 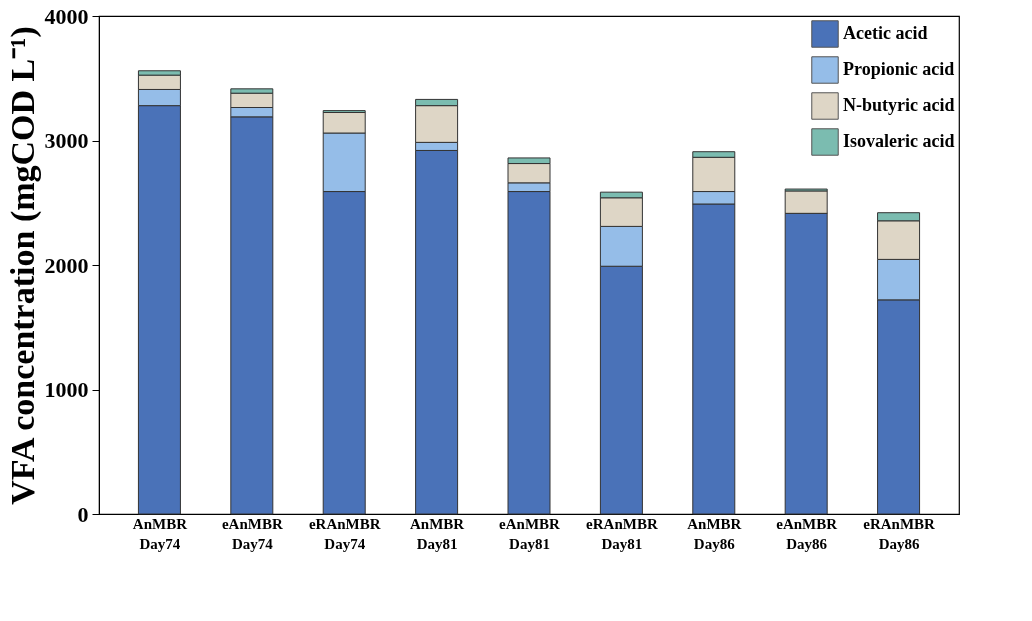 What do you see at coordinates (899, 533) in the screenshot?
I see `x-tick-label: eRAnMBR Day86` at bounding box center [899, 533].